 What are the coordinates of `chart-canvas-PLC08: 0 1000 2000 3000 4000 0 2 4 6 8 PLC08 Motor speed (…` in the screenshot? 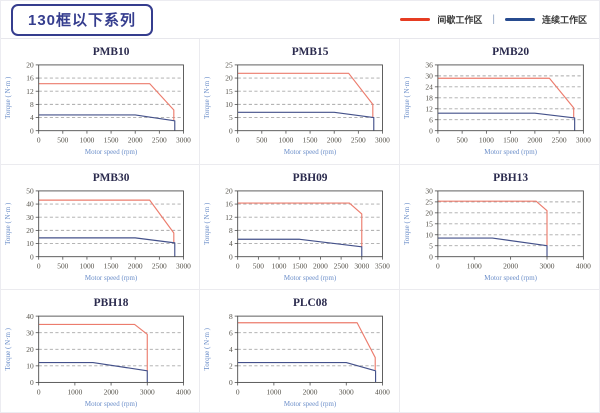 It's located at (296, 352).